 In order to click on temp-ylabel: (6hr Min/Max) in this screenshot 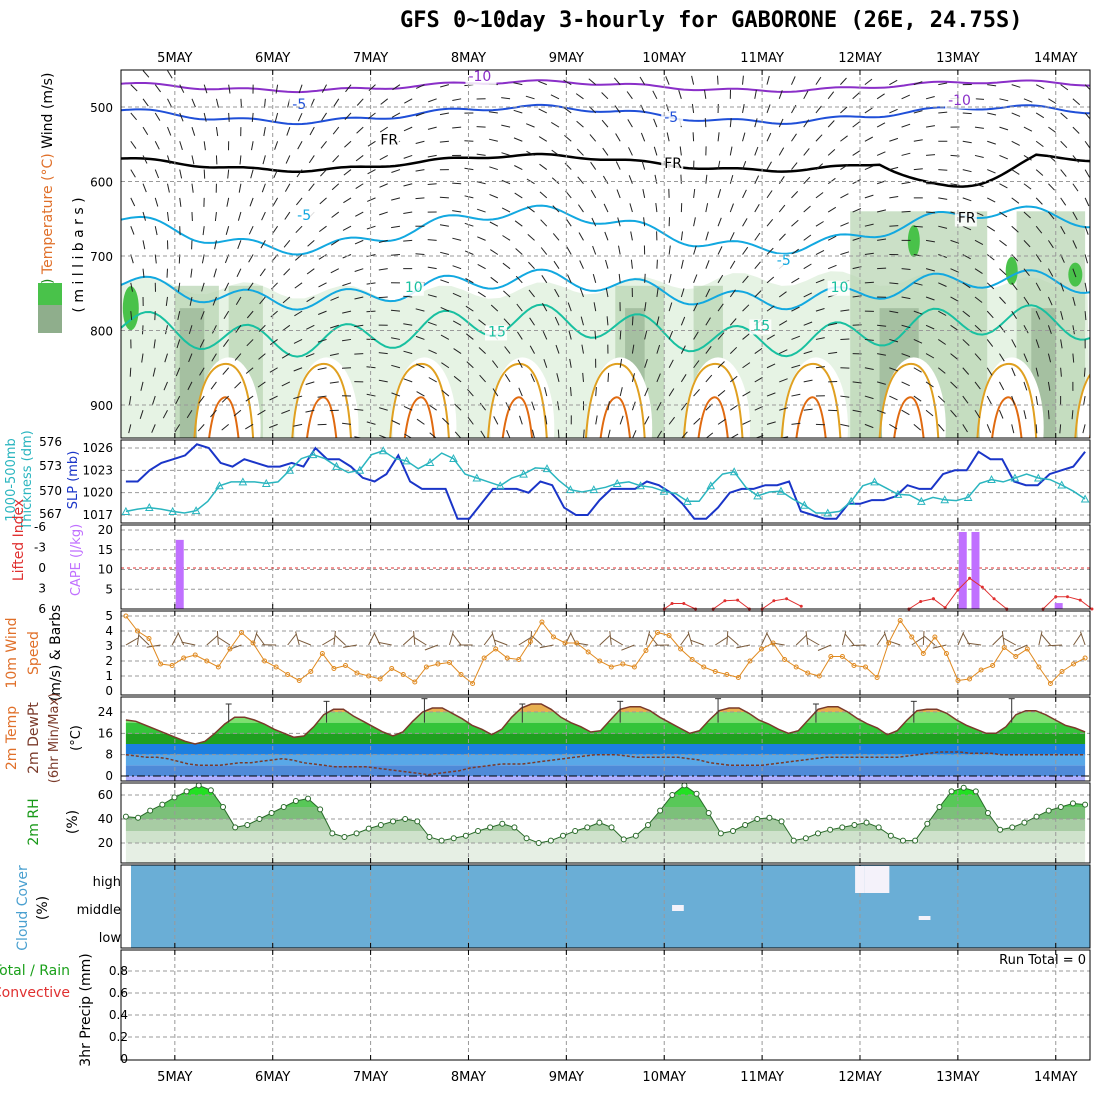, I will do `click(54, 738)`.